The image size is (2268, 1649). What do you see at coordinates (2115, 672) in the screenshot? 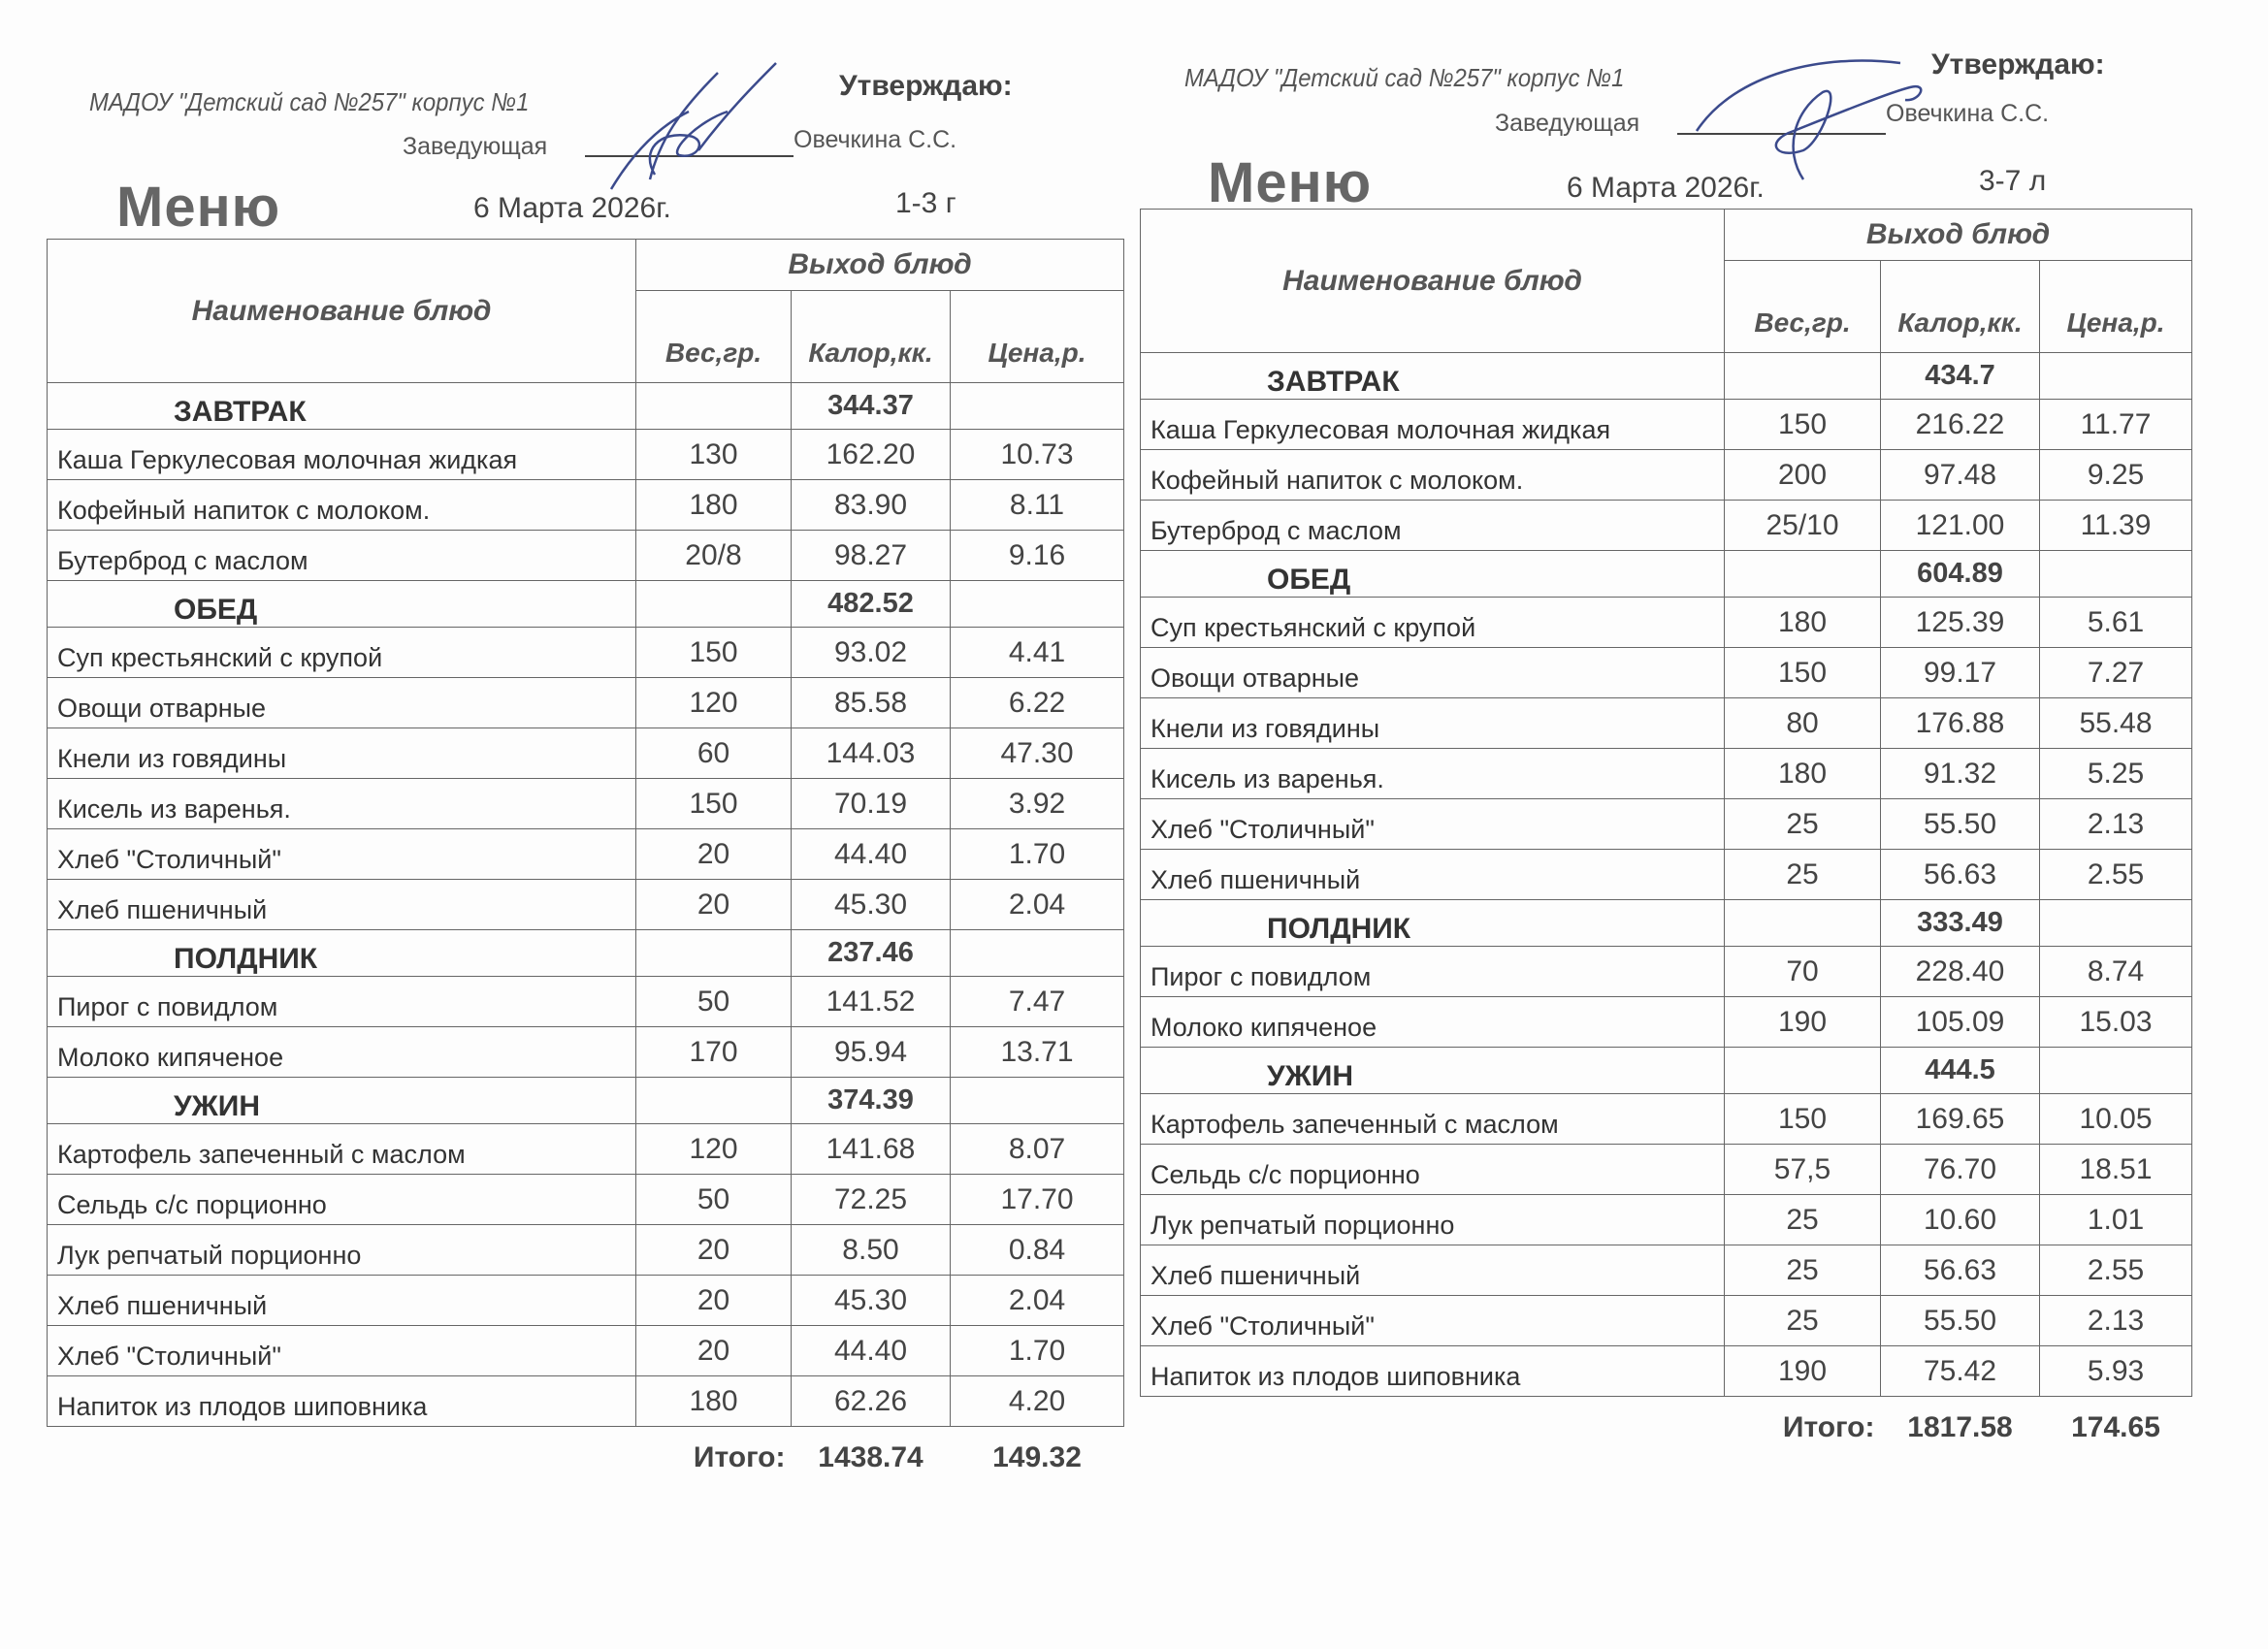
I see `dish-price: 7.27` at bounding box center [2115, 672].